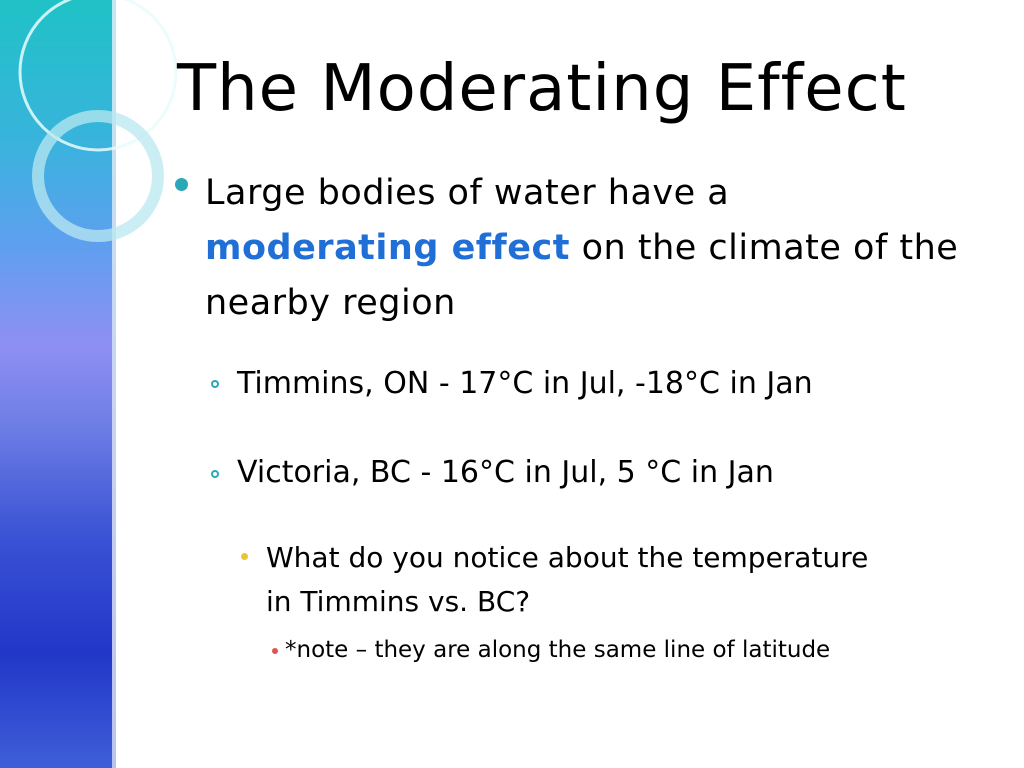 The height and width of the screenshot is (768, 1024). I want to click on decorative-circles, so click(98, 121).